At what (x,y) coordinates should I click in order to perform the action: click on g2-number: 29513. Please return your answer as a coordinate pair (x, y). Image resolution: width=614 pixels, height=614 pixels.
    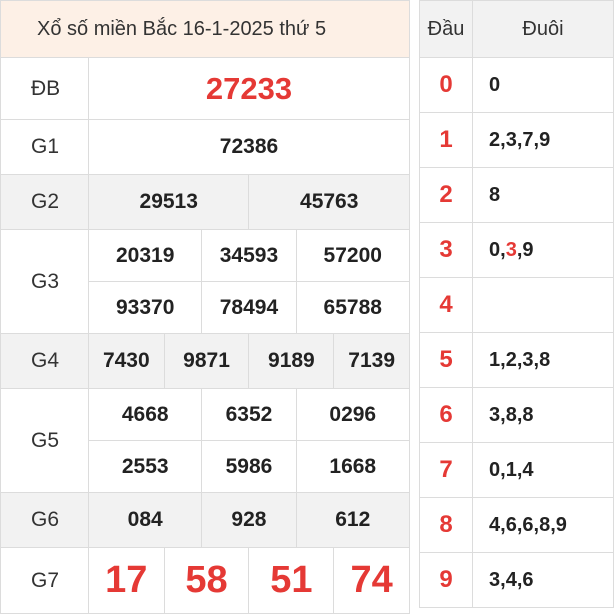
    Looking at the image, I should click on (168, 202).